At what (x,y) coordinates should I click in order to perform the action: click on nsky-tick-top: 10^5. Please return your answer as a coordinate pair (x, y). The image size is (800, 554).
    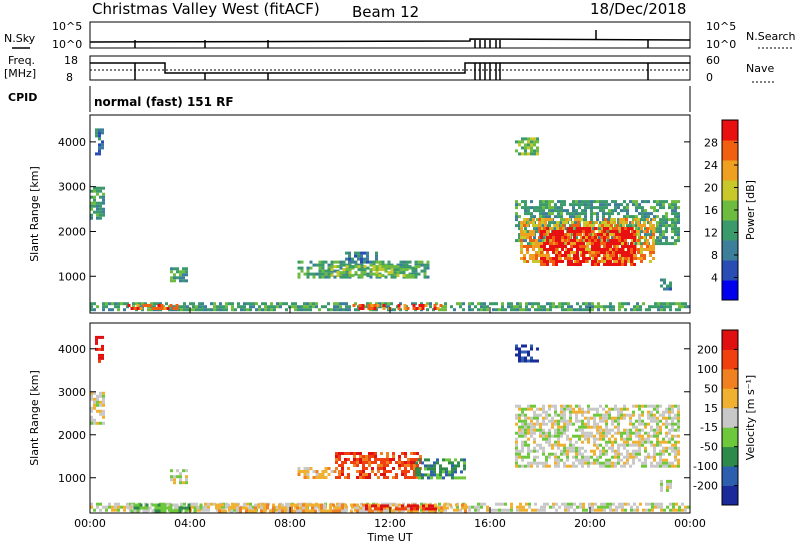
    Looking at the image, I should click on (67, 26).